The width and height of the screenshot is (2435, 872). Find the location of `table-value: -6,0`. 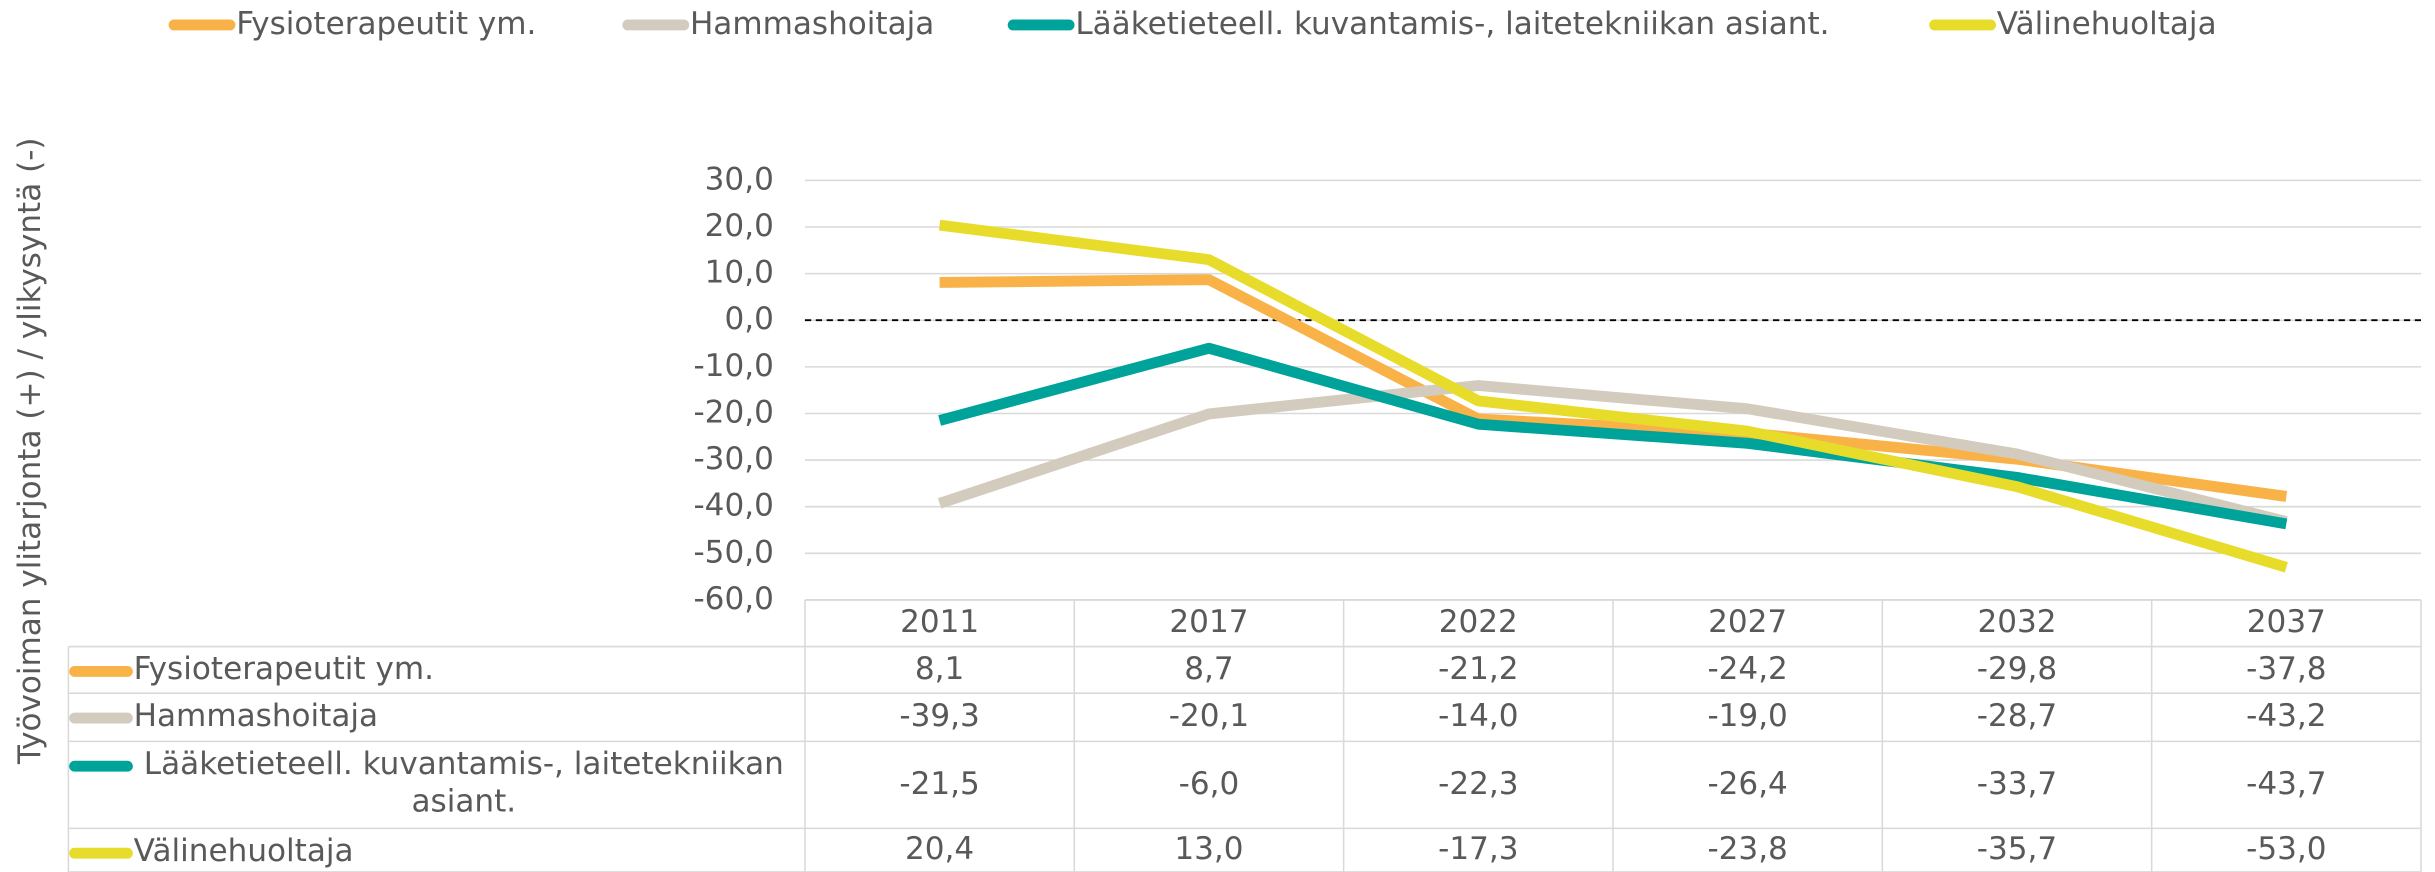

table-value: -6,0 is located at coordinates (1209, 784).